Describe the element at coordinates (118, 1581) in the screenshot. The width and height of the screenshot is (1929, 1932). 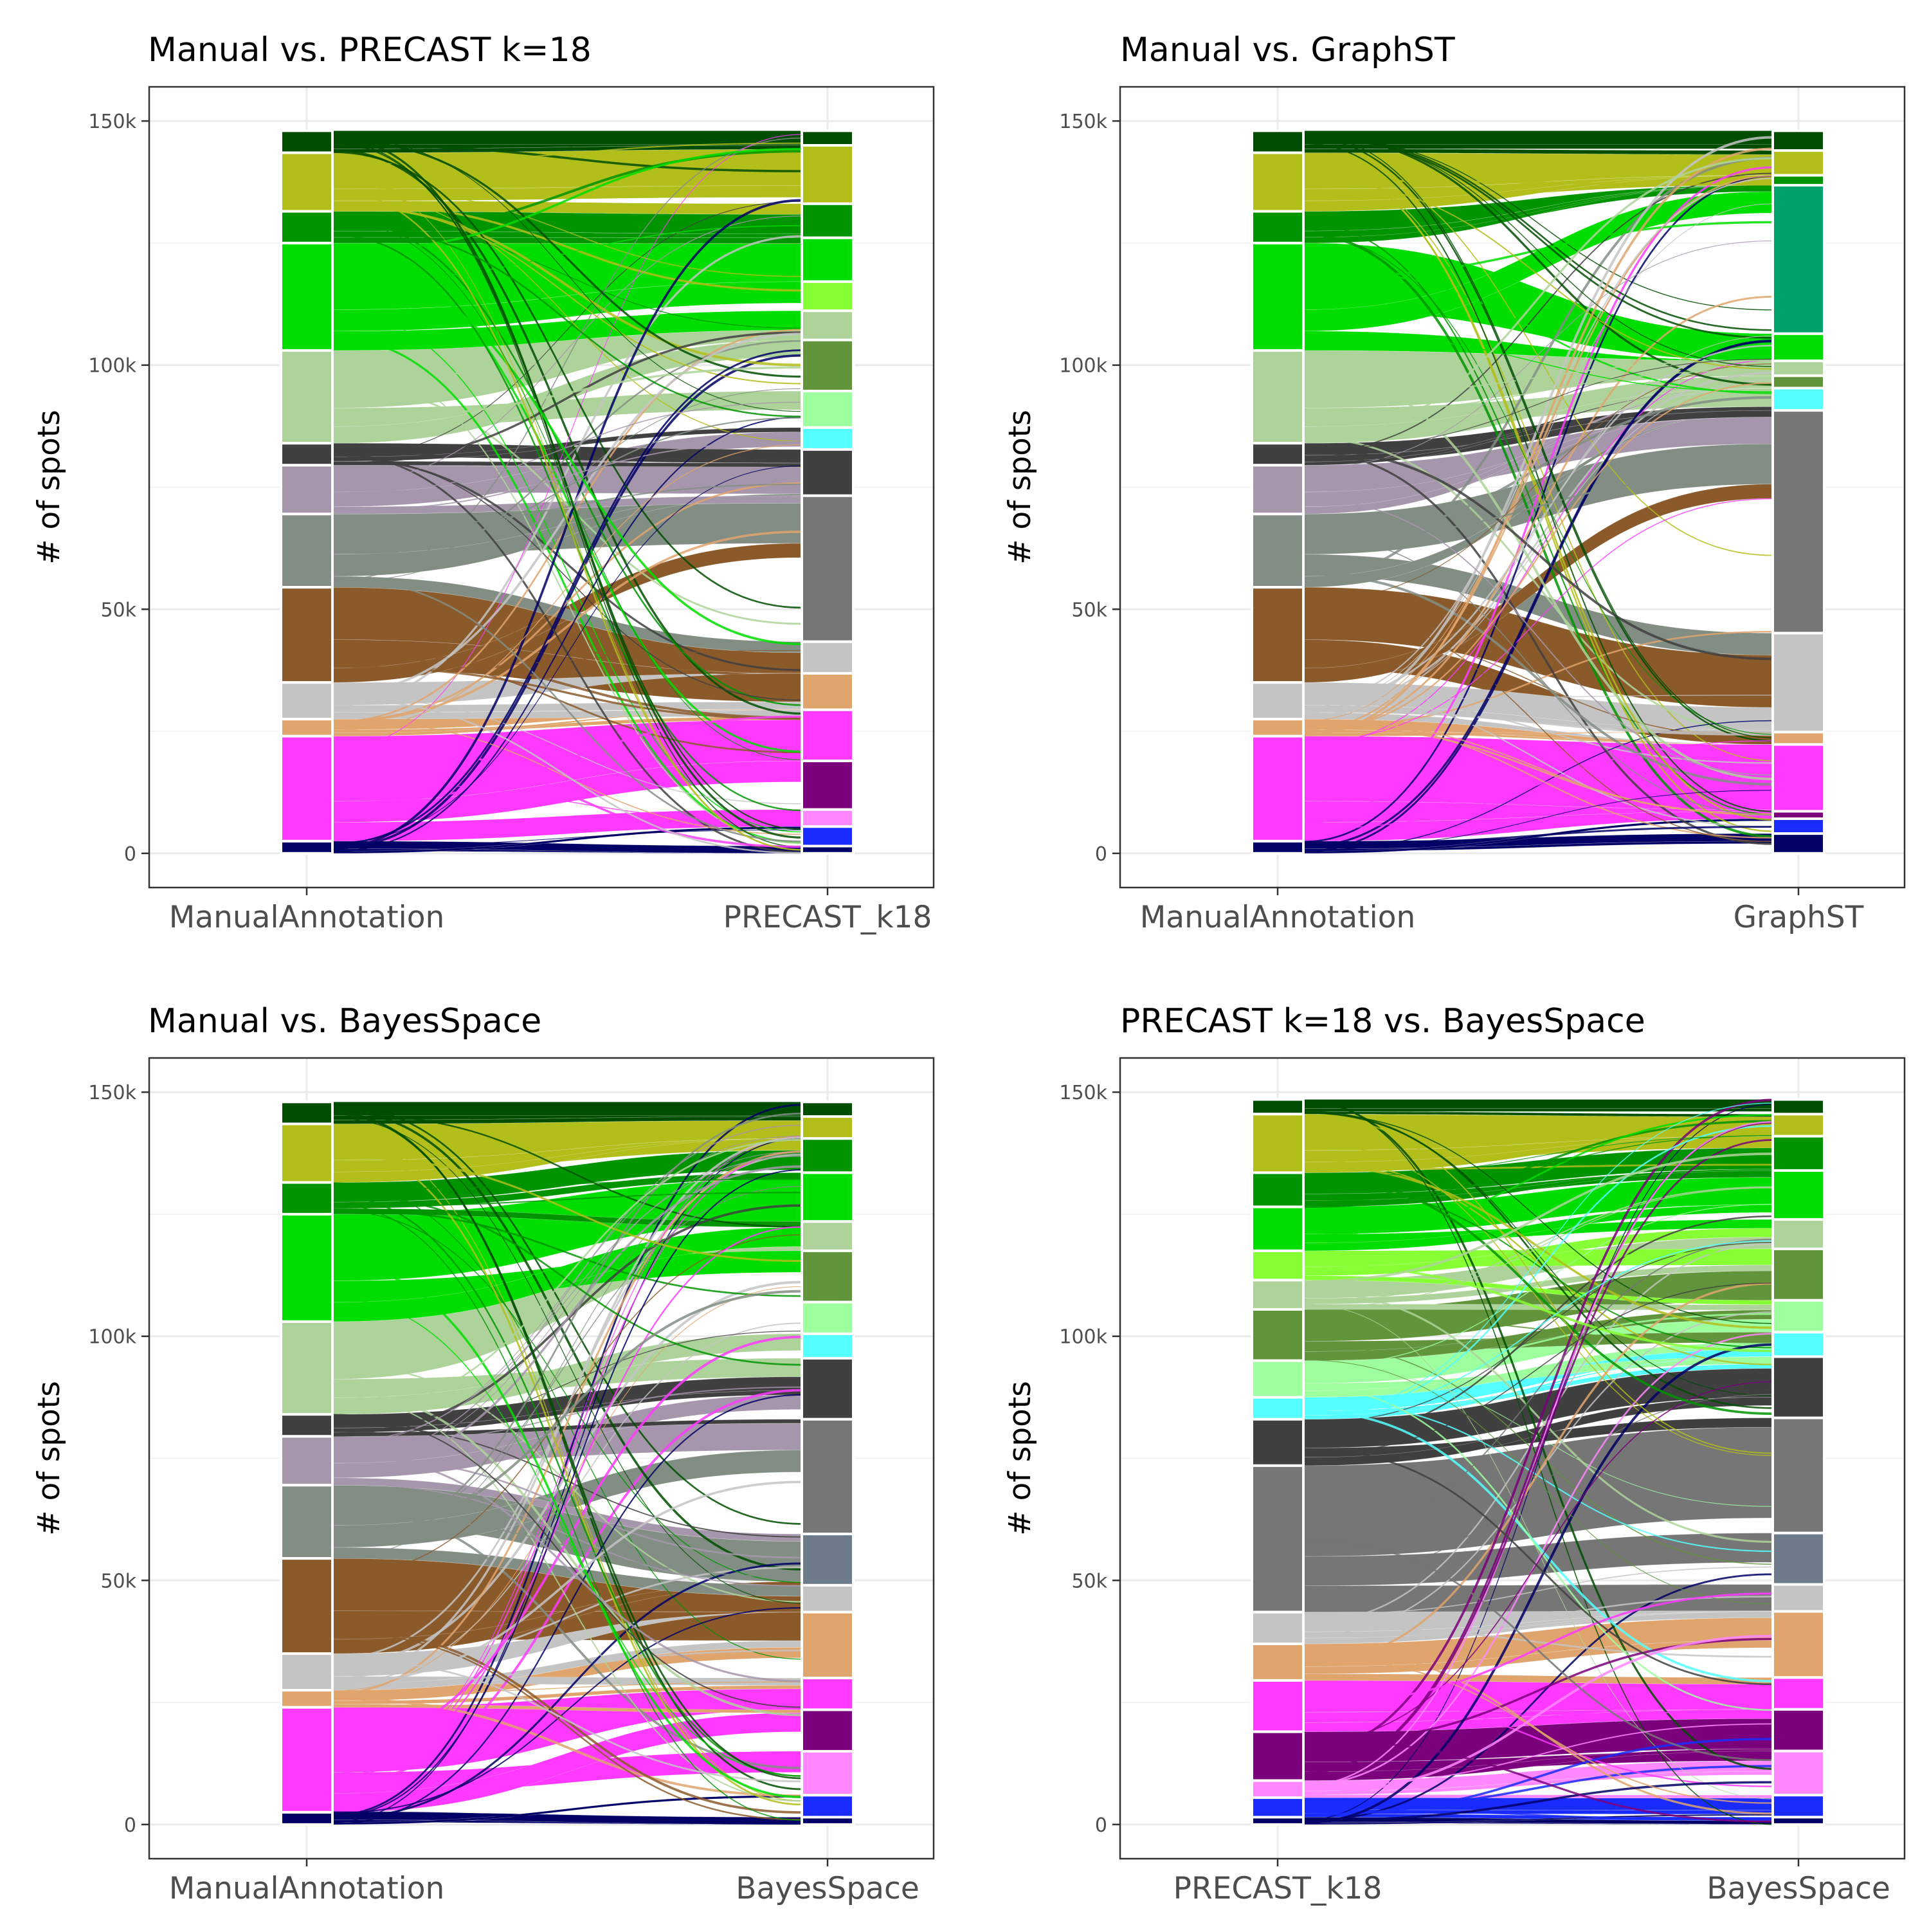
I see `ytick-label: 50k` at that location.